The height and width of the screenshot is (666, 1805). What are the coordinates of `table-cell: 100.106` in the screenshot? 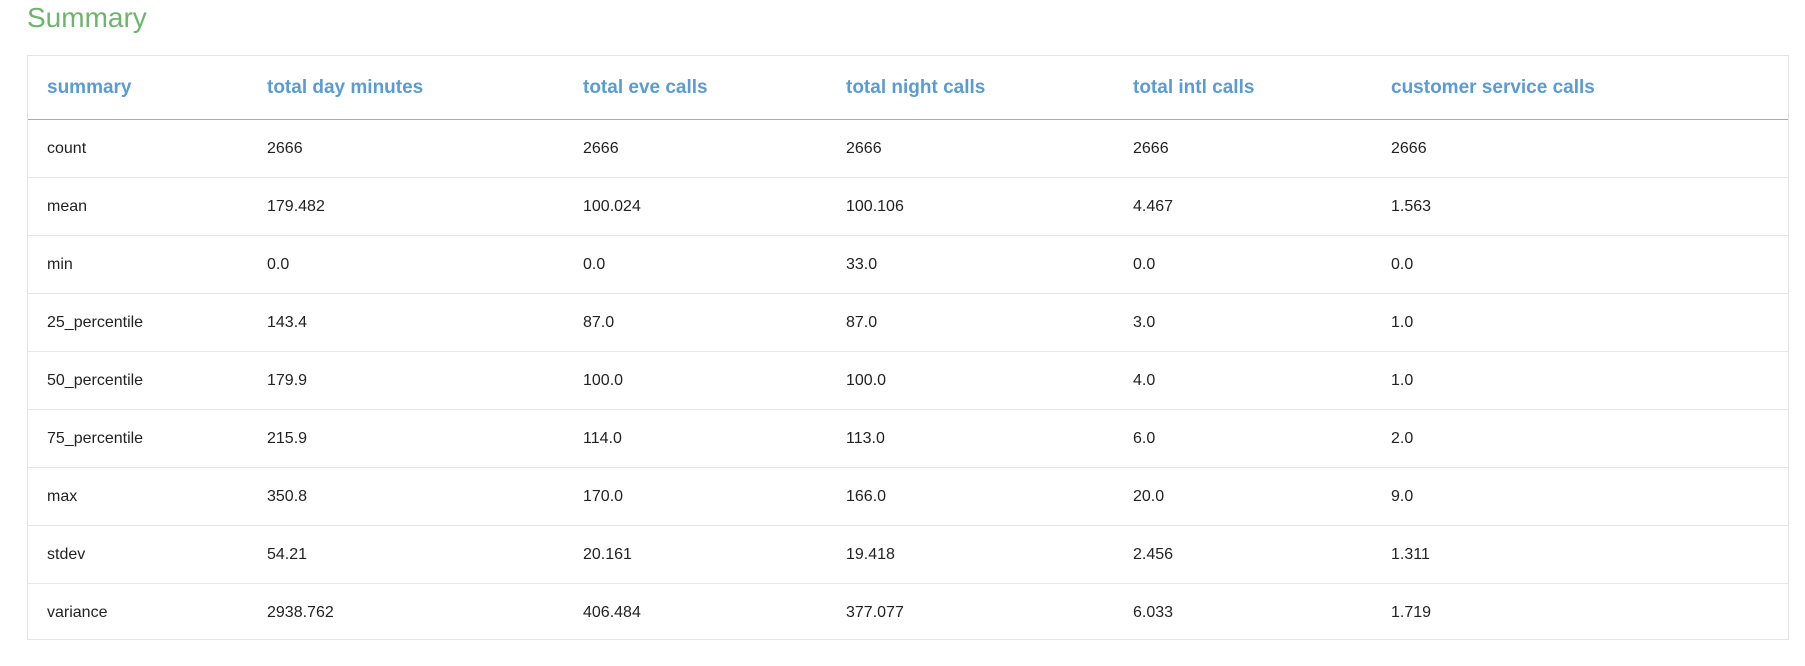 It's located at (970, 206).